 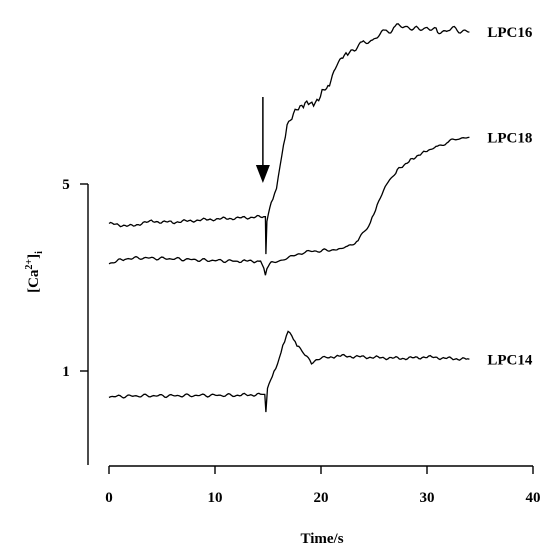 I want to click on y-ticks: 51, so click(x=75, y=278).